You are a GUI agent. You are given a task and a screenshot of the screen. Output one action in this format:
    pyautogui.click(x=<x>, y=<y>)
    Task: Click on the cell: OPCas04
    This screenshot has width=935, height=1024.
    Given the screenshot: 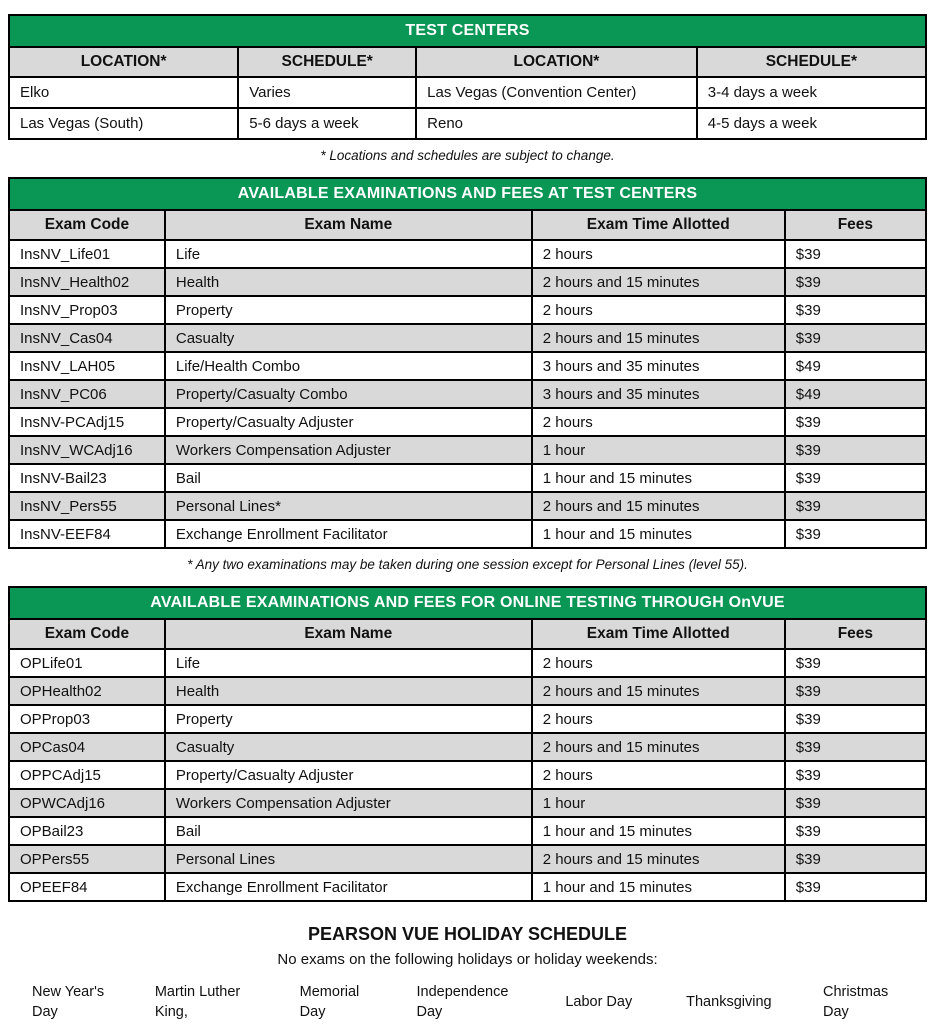 What is the action you would take?
    pyautogui.click(x=87, y=747)
    